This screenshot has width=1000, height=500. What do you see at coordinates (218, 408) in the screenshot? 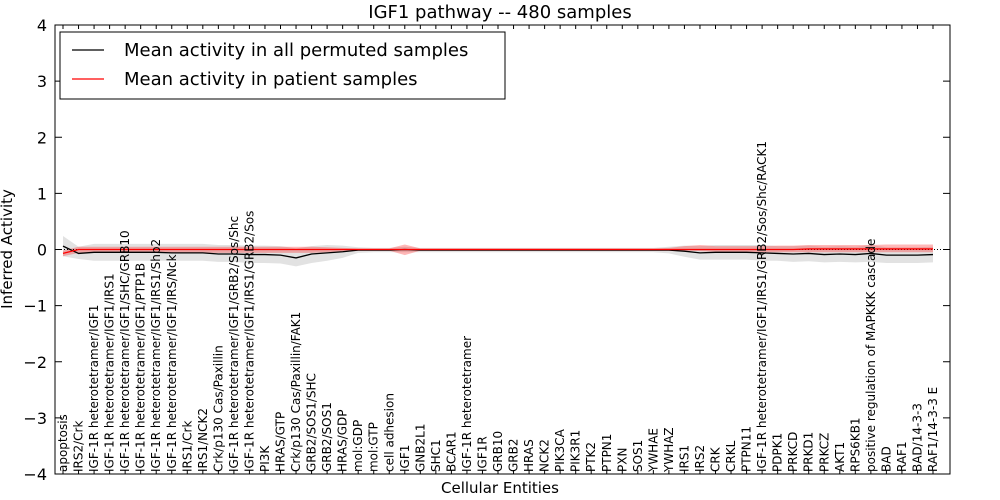
I see `x-category-label: Crk/p130 Cas/Paxillin` at bounding box center [218, 408].